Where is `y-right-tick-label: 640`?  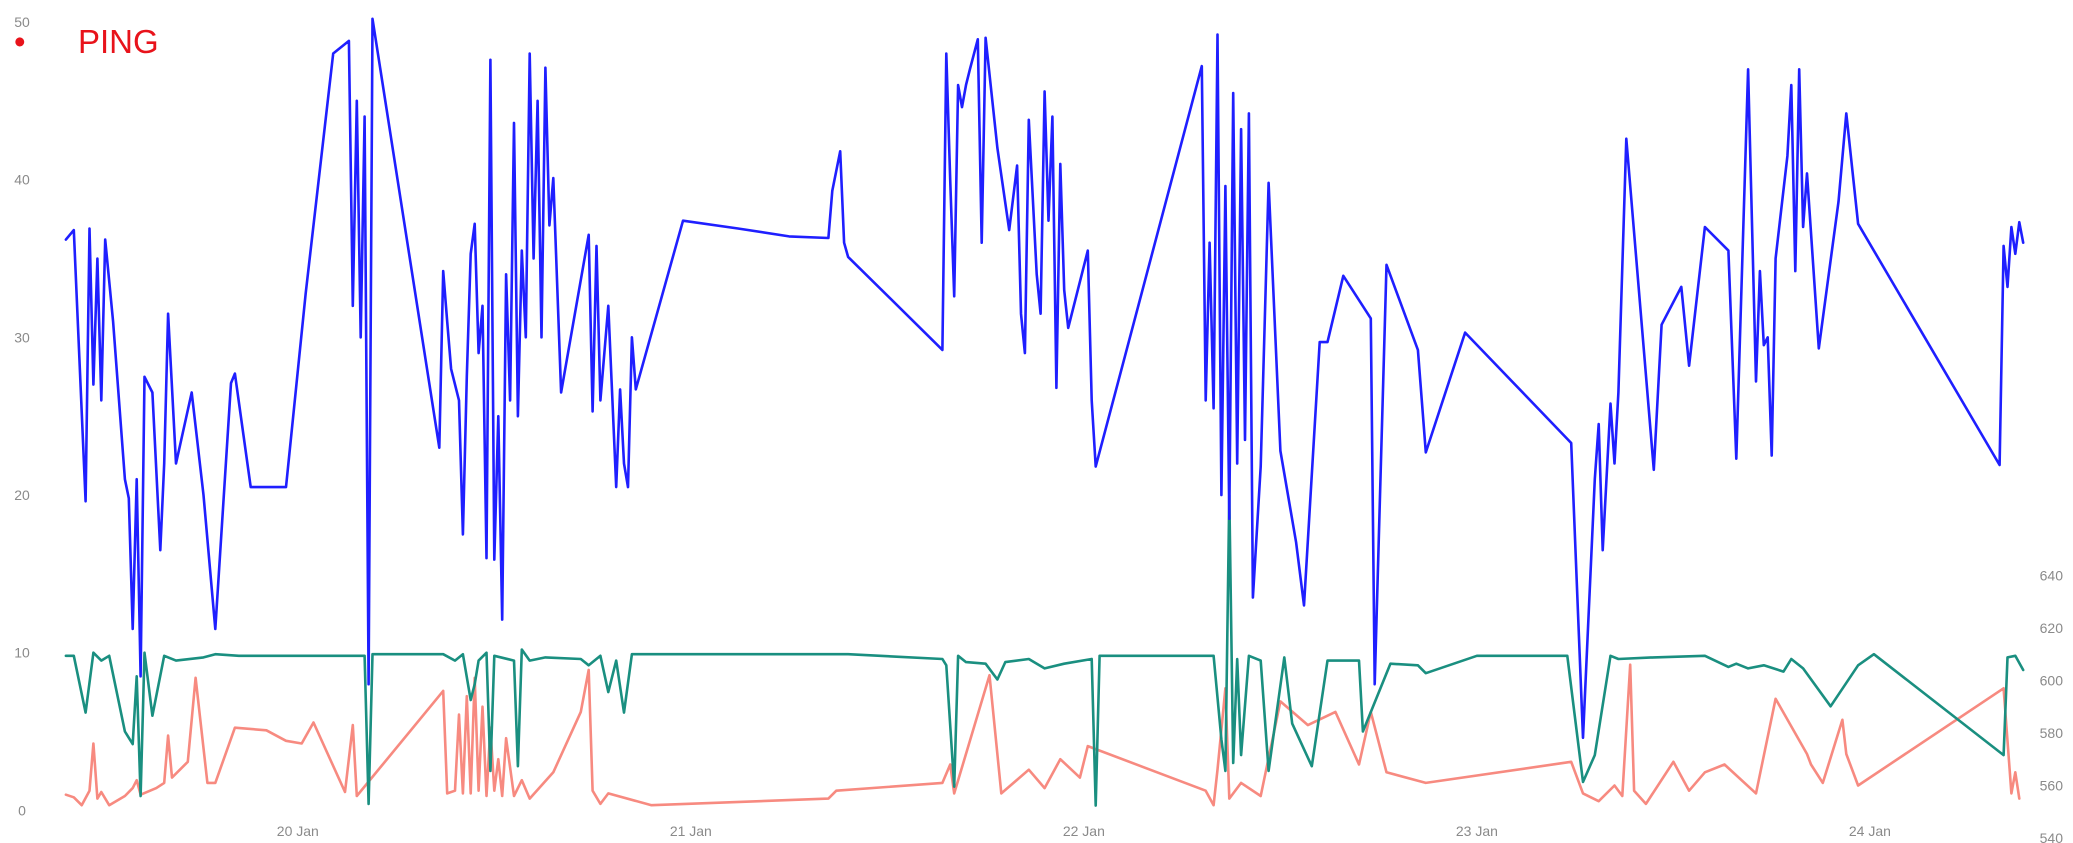
y-right-tick-label: 640 is located at coordinates (2052, 575).